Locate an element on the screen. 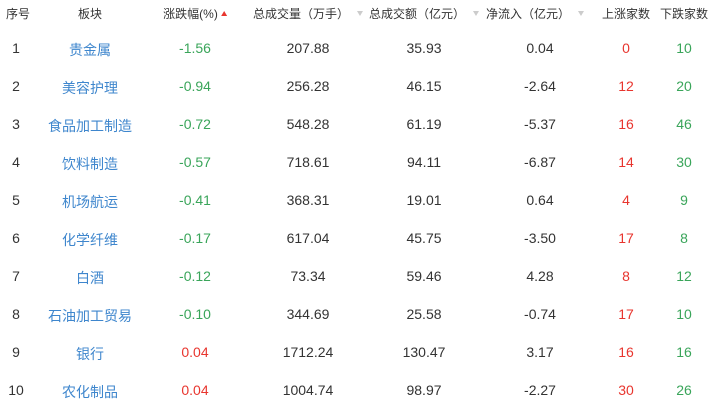  cell-change: -0.12 is located at coordinates (195, 276).